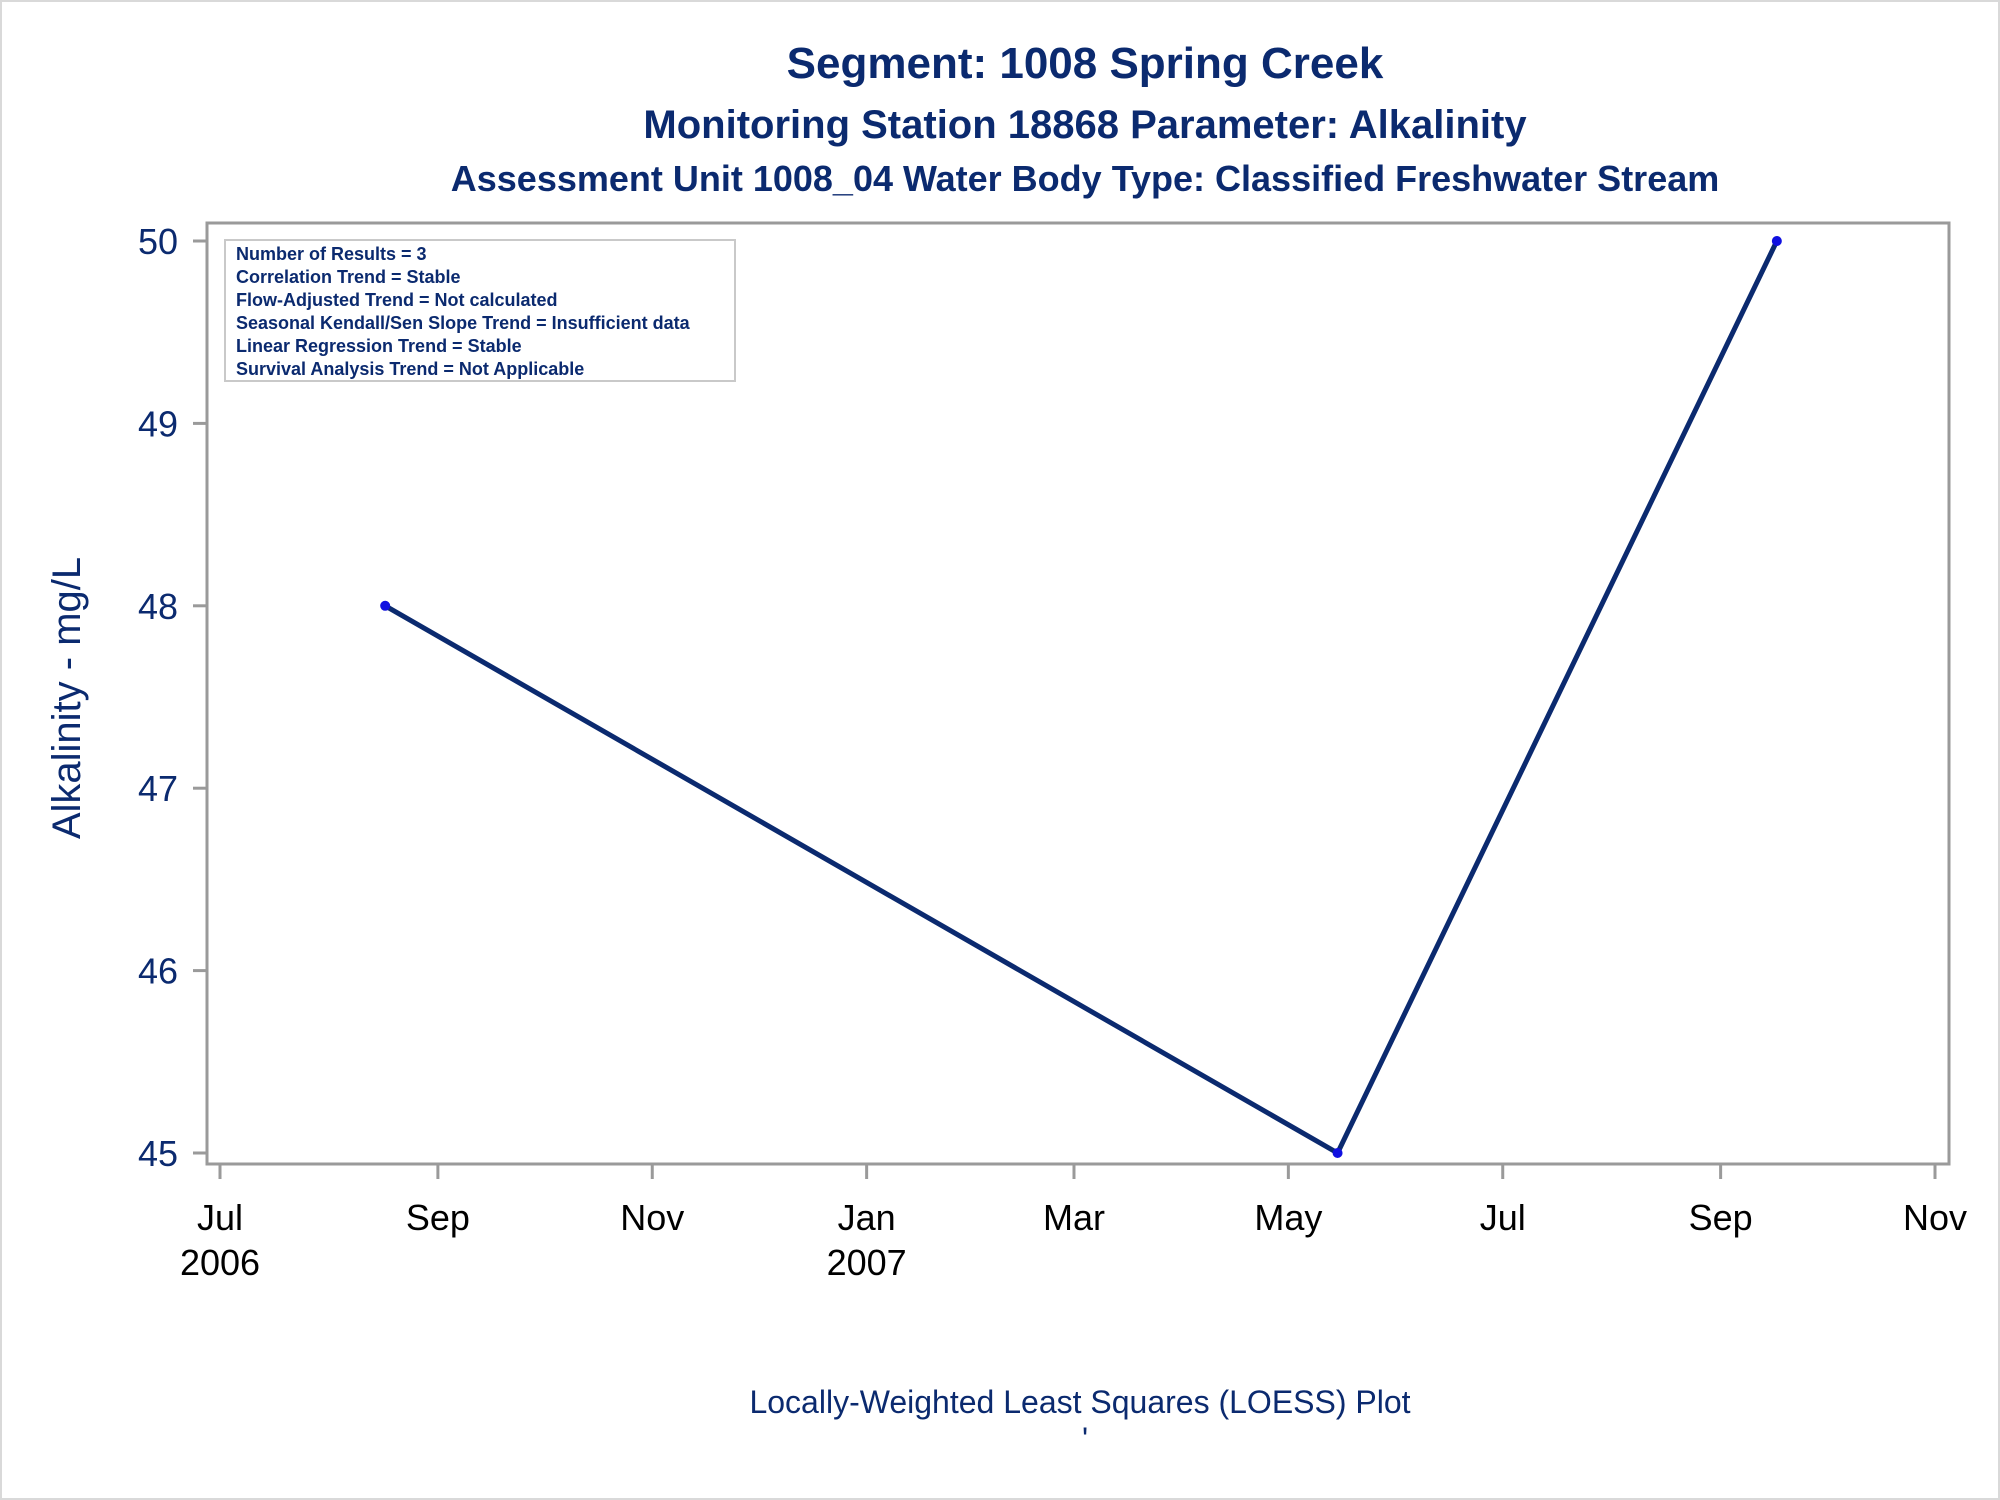  Describe the element at coordinates (67, 698) in the screenshot. I see `y-axis-label: Alkalinity - mg/L` at that location.